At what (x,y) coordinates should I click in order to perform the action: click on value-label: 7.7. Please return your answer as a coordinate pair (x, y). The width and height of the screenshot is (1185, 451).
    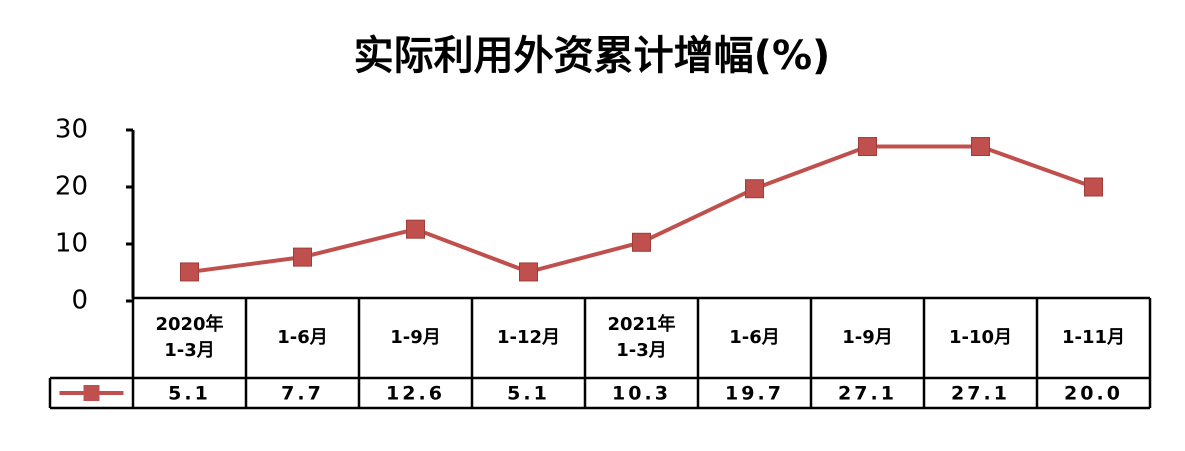
    Looking at the image, I should click on (302, 394).